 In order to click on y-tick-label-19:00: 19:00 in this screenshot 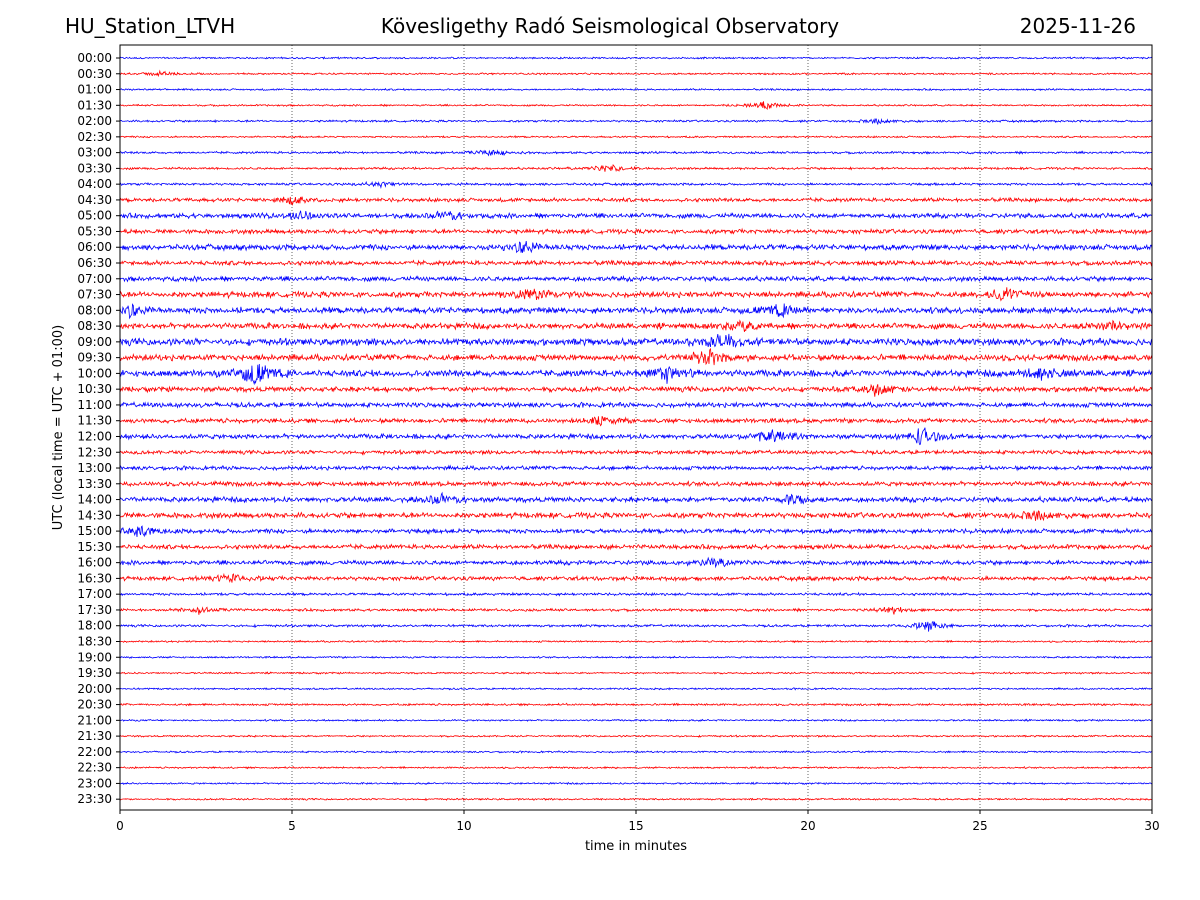, I will do `click(94, 657)`.